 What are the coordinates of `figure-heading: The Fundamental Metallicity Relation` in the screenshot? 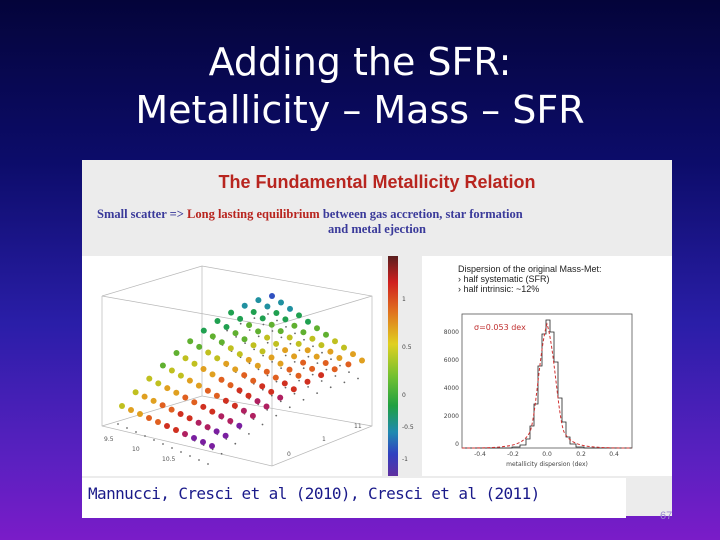 It's located at (377, 182).